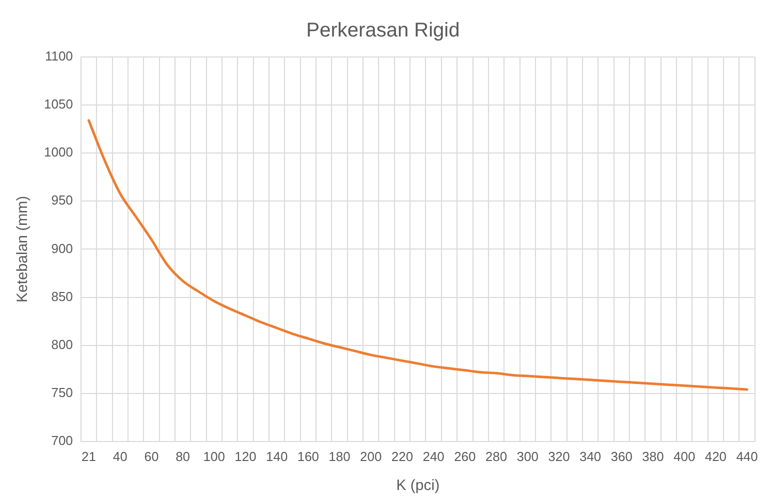 This screenshot has width=766, height=504. What do you see at coordinates (62, 200) in the screenshot?
I see `y-tick-label: 950` at bounding box center [62, 200].